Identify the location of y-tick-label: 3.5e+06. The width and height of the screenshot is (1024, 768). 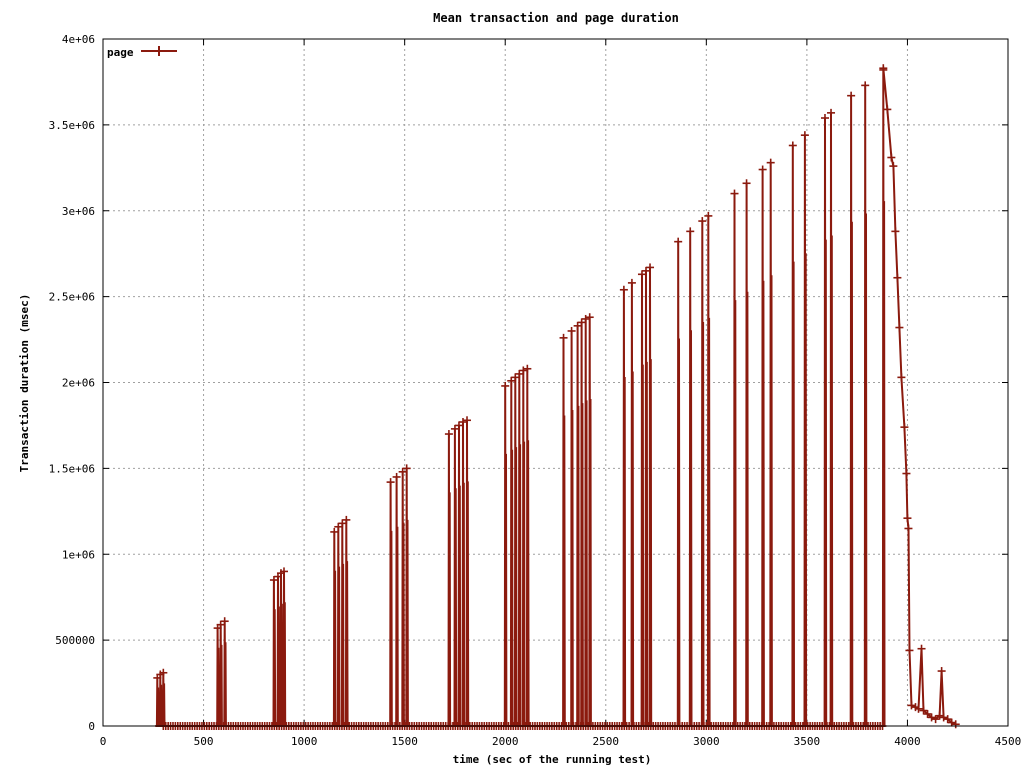
(72, 125).